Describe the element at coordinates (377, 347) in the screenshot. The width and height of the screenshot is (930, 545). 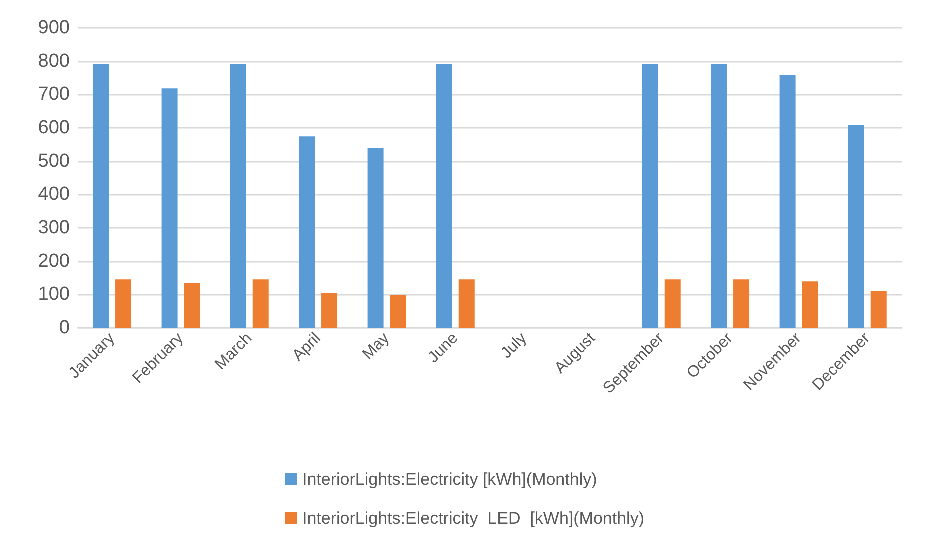
I see `x-tick-label: May` at that location.